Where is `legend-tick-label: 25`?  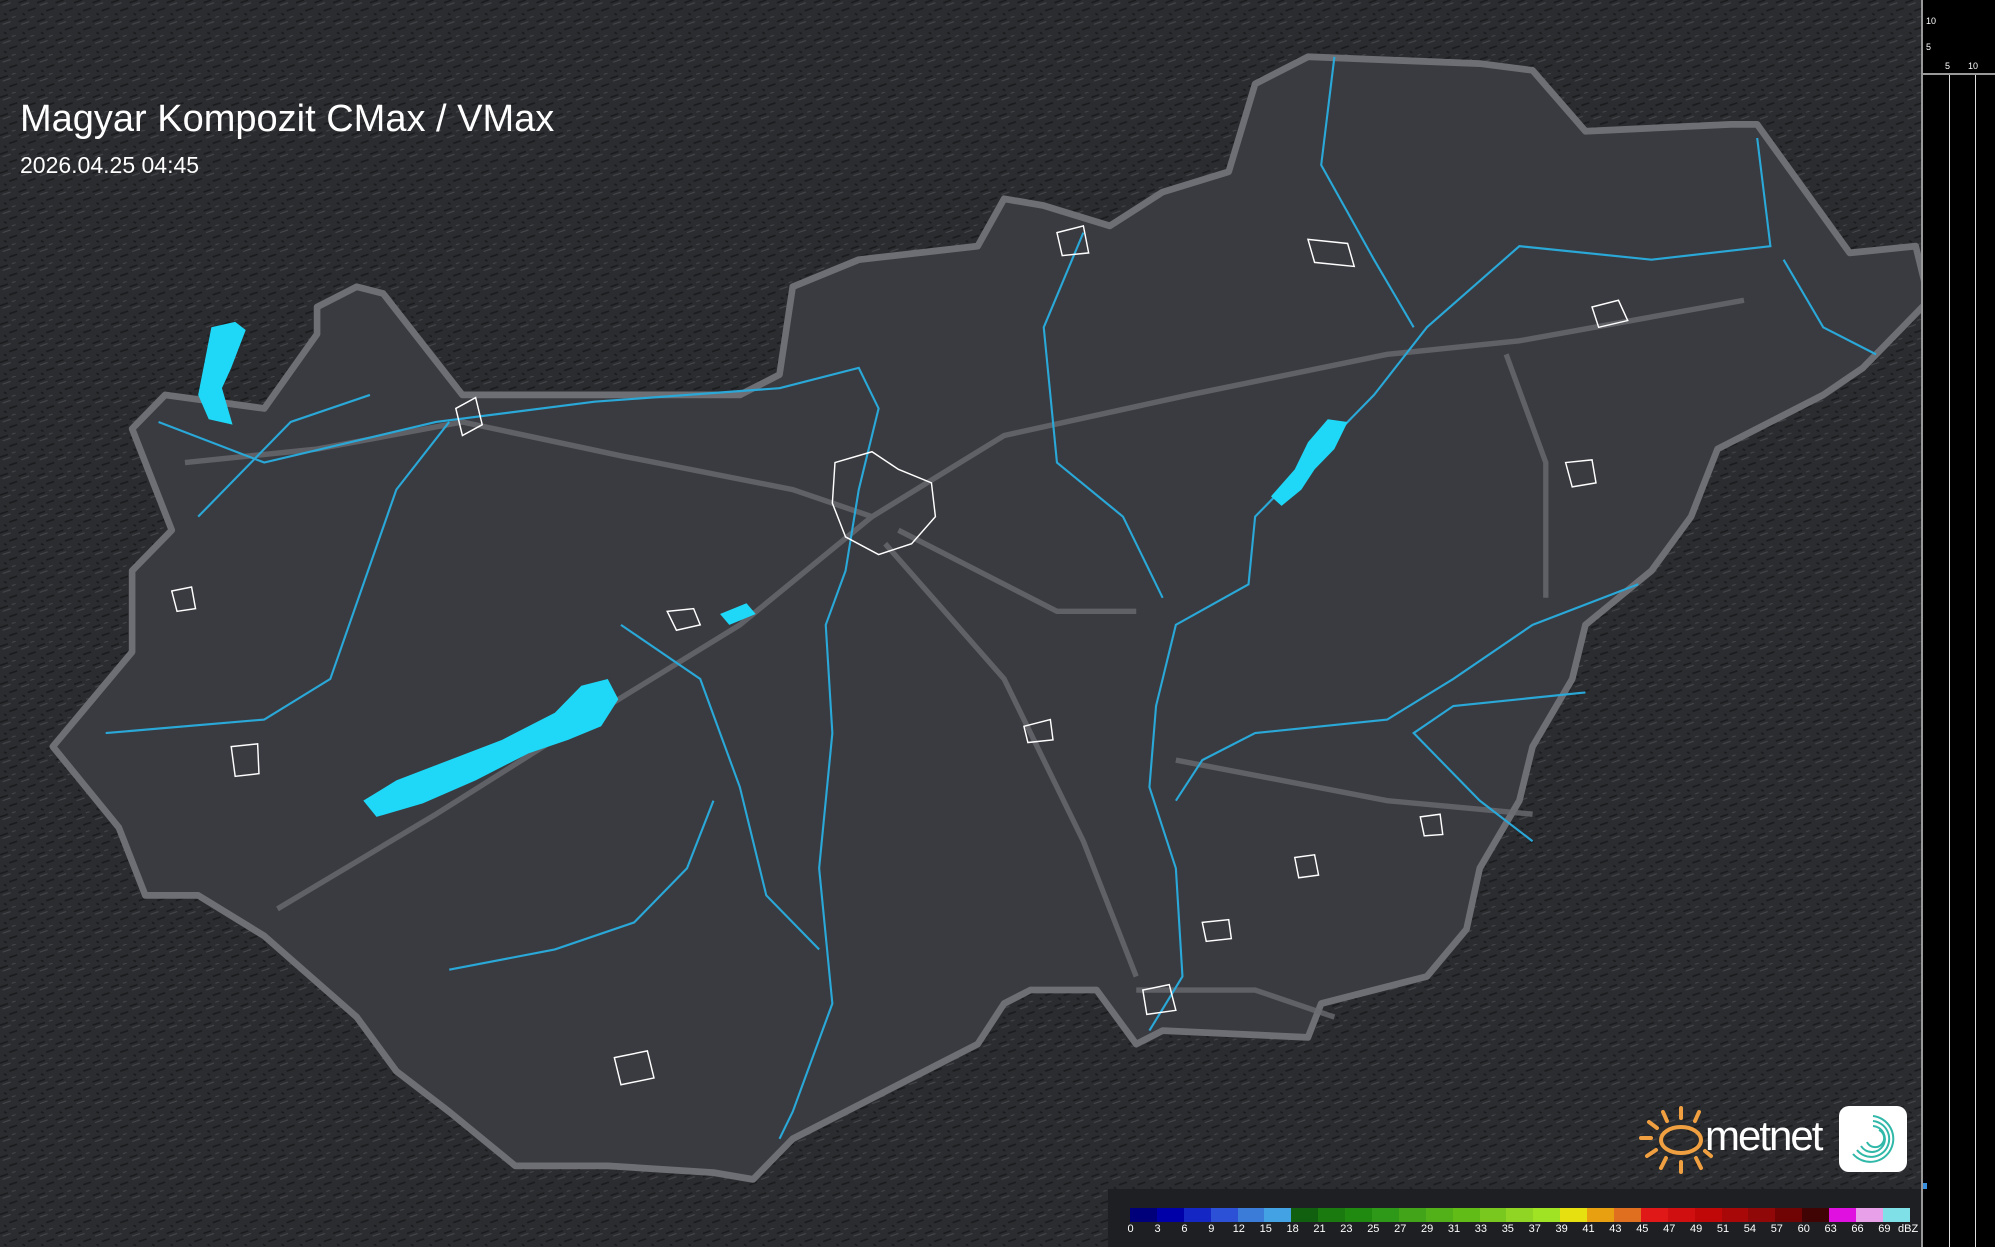
legend-tick-label: 25 is located at coordinates (1373, 1229).